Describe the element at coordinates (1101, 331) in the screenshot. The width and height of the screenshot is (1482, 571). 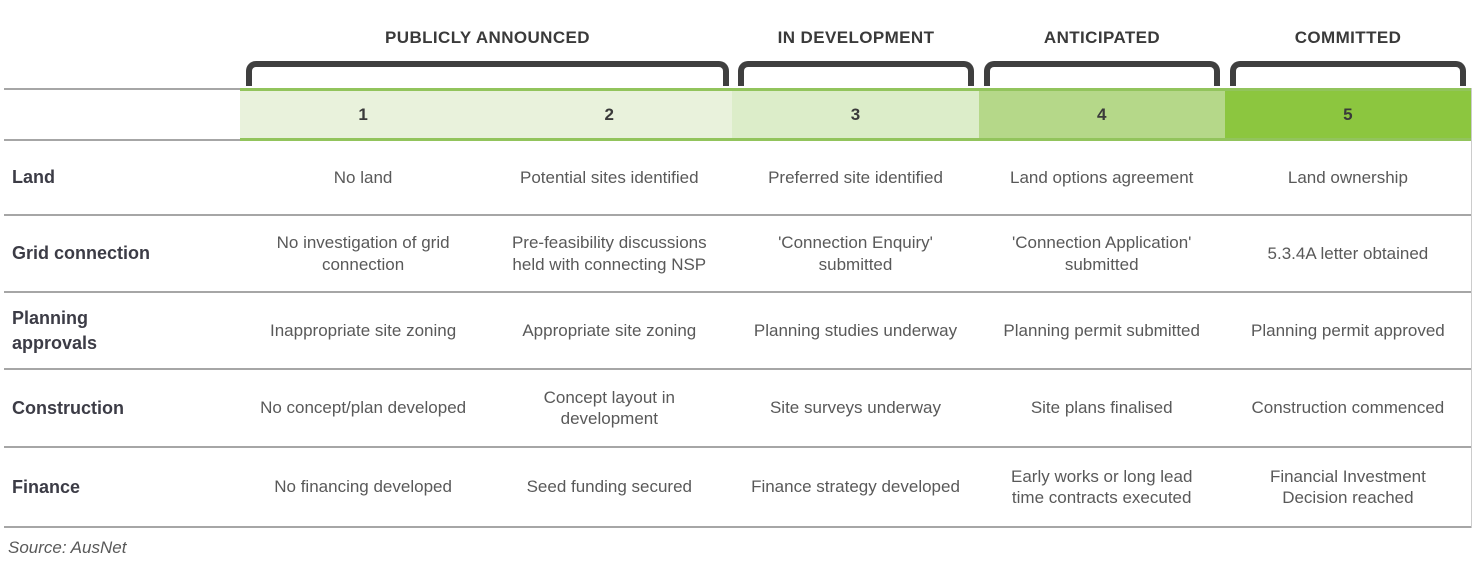
I see `cell-planning-stage4: Planning permit submitted` at that location.